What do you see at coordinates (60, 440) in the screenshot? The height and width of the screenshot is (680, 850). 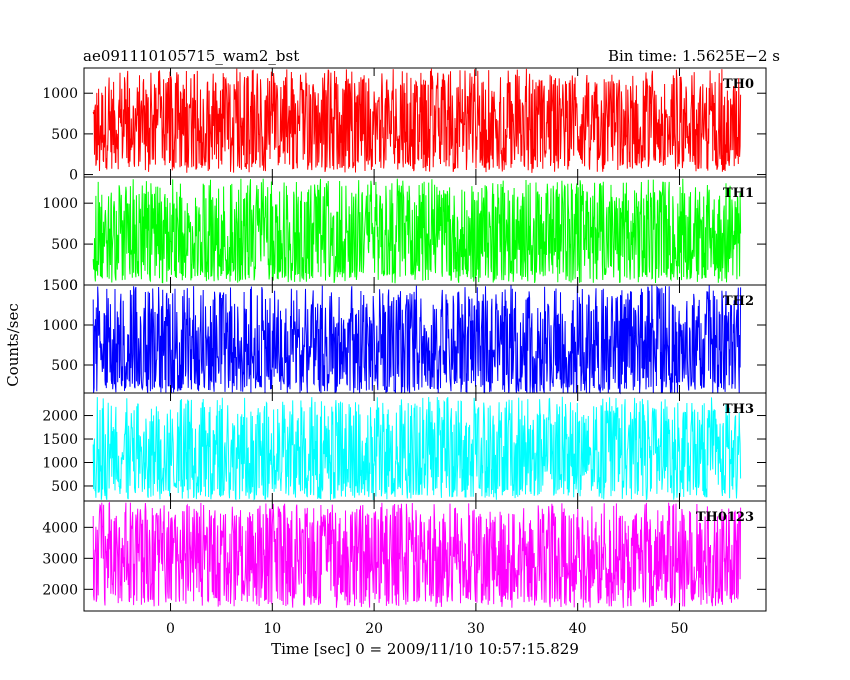 I see `y-tick-label-th3: 1500` at bounding box center [60, 440].